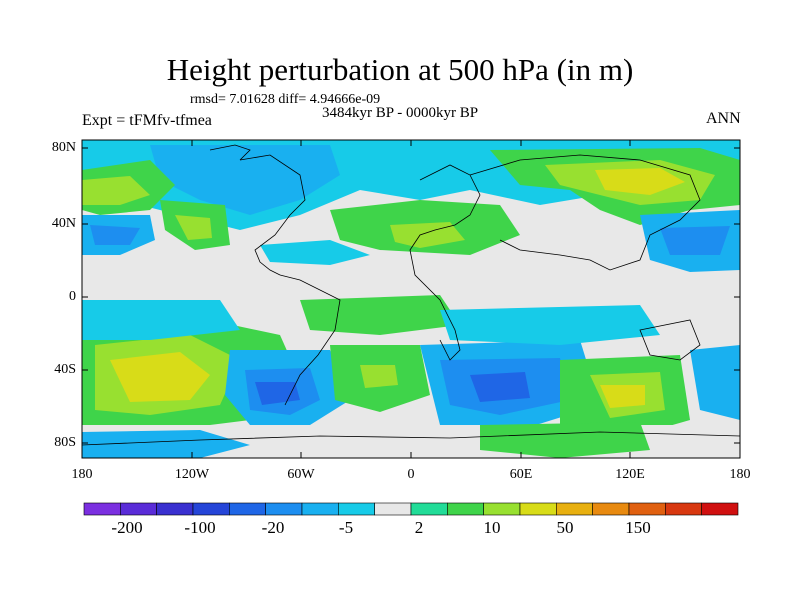 The image size is (800, 600). I want to click on lat-label-0: 0, so click(72, 296).